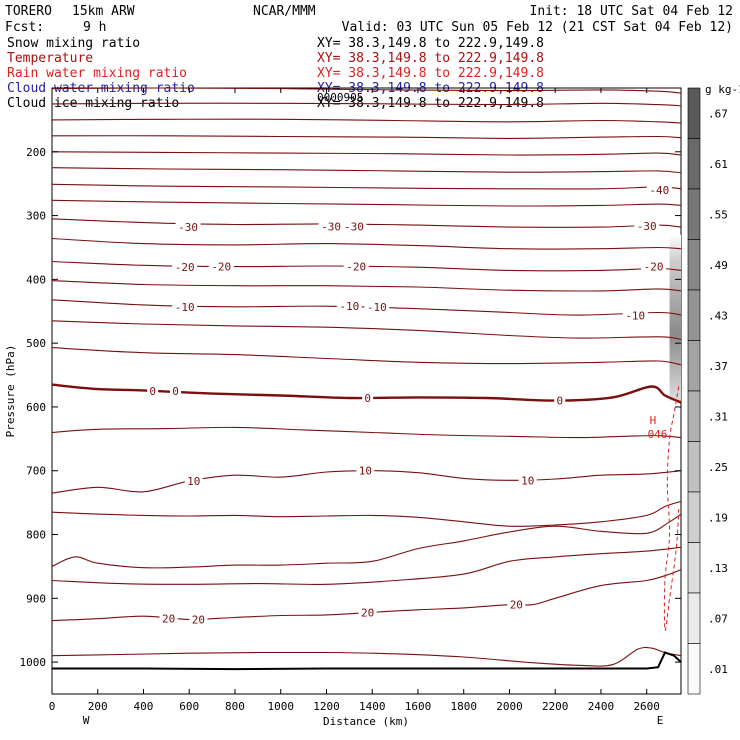  I want to click on contour-label: 10, so click(365, 471).